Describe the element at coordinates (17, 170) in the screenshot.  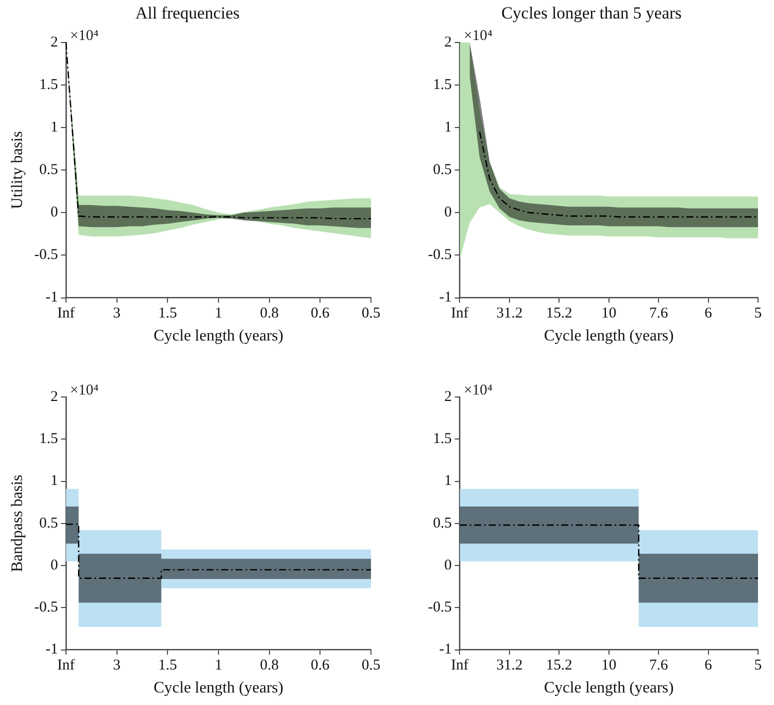
I see `y-axis-title: Utility basis` at that location.